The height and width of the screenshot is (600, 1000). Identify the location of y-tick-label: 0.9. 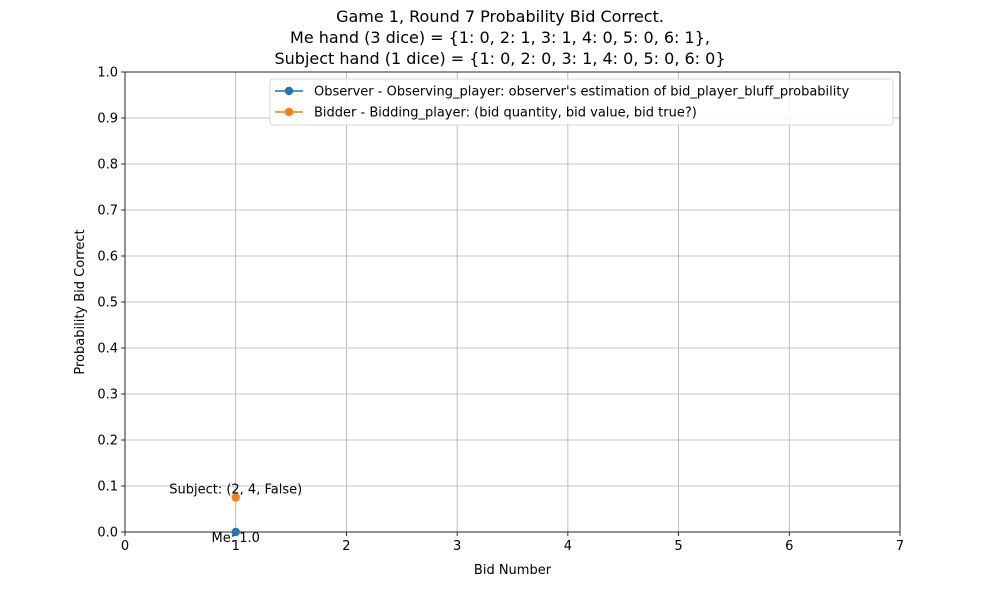
(107, 119).